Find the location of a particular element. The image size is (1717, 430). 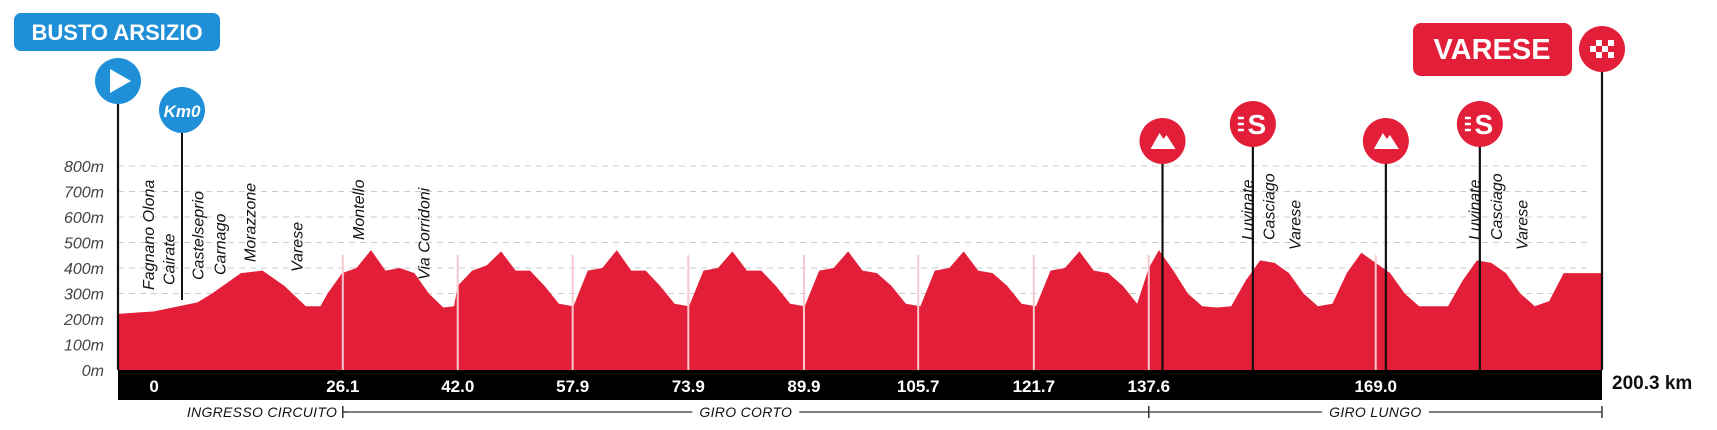

km0-icon is located at coordinates (182, 110).